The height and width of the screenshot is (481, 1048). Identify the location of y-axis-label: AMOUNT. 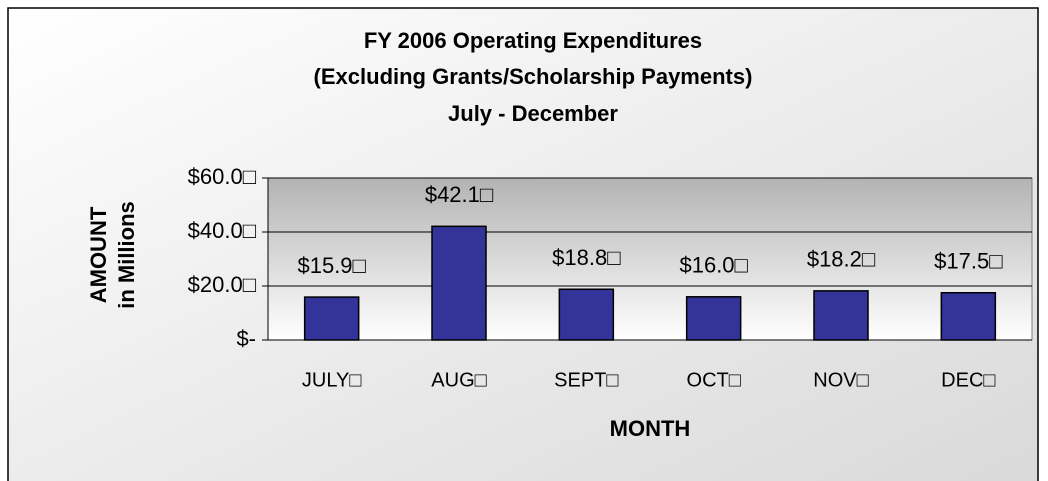
(98, 254).